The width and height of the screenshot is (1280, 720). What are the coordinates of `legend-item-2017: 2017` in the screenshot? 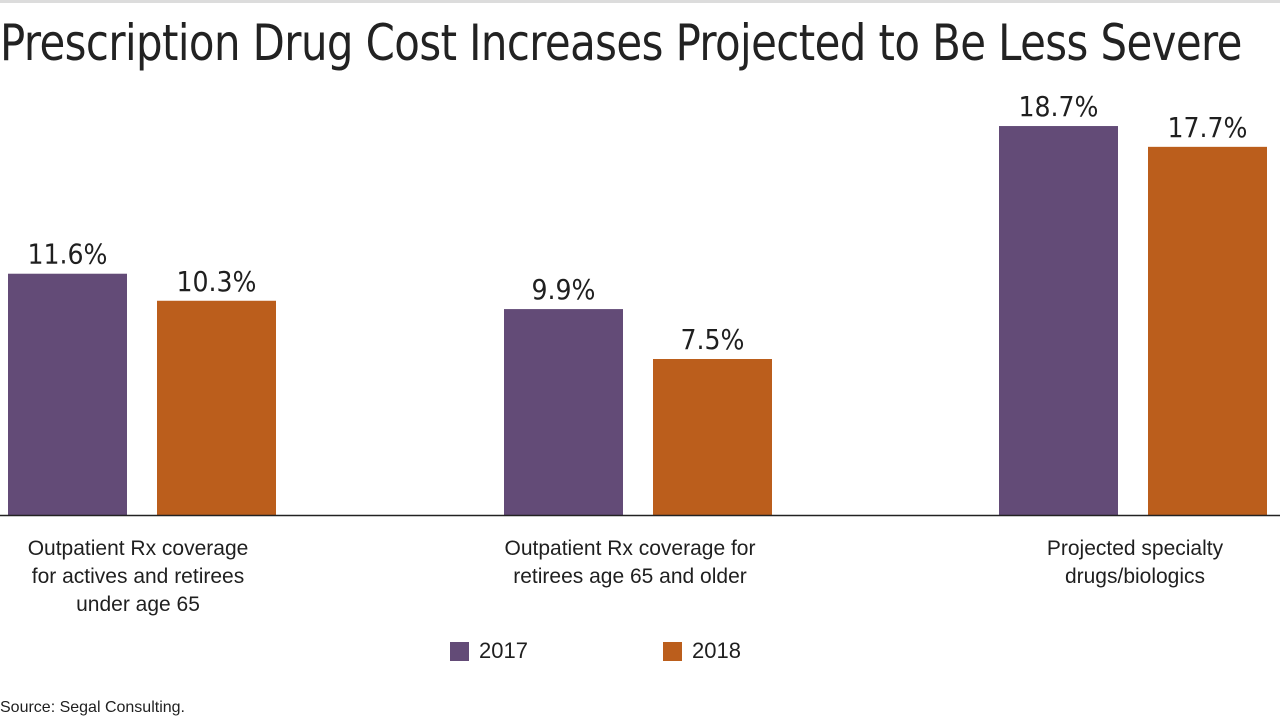 It's located at (489, 651).